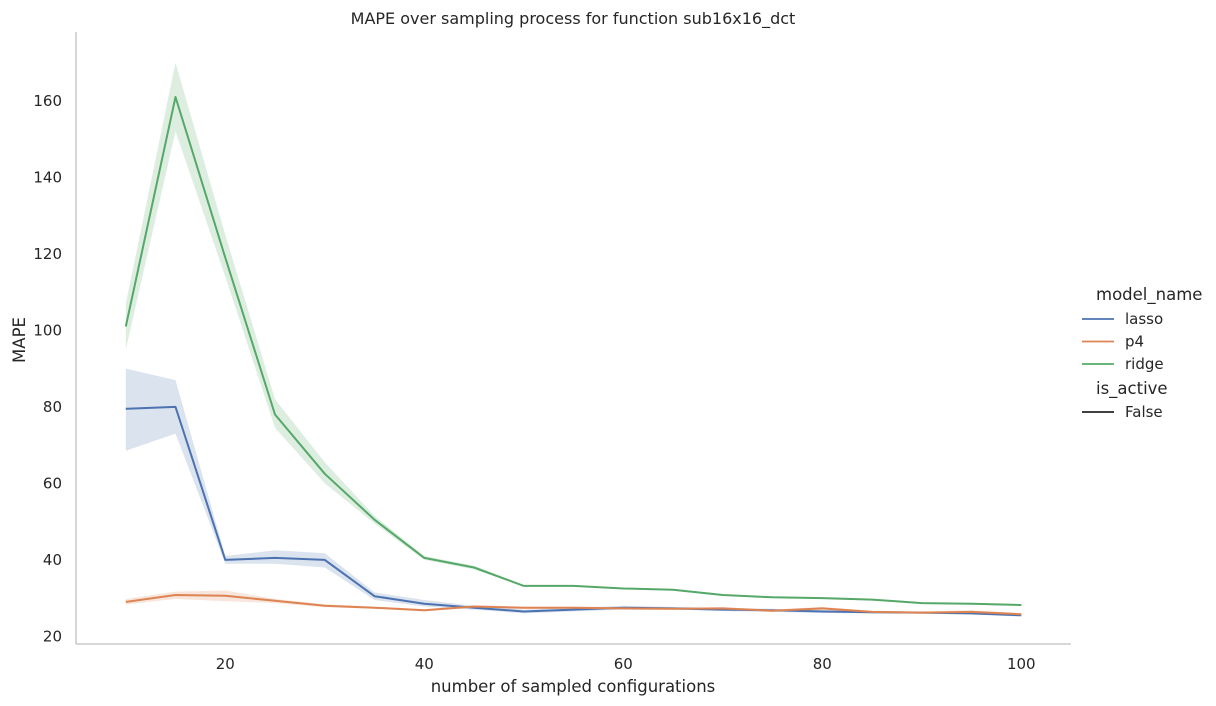 This screenshot has height=706, width=1216. I want to click on y-tick-label: 140, so click(47, 177).